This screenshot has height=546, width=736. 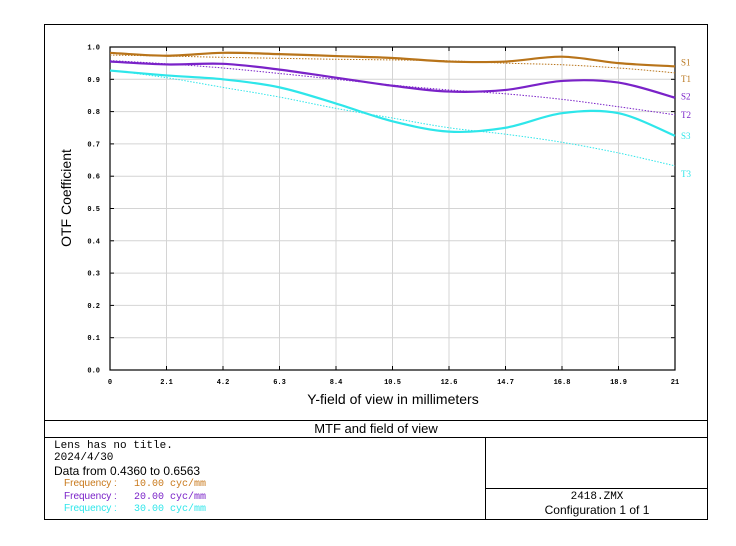 I want to click on series-label-t1: T1, so click(x=686, y=79).